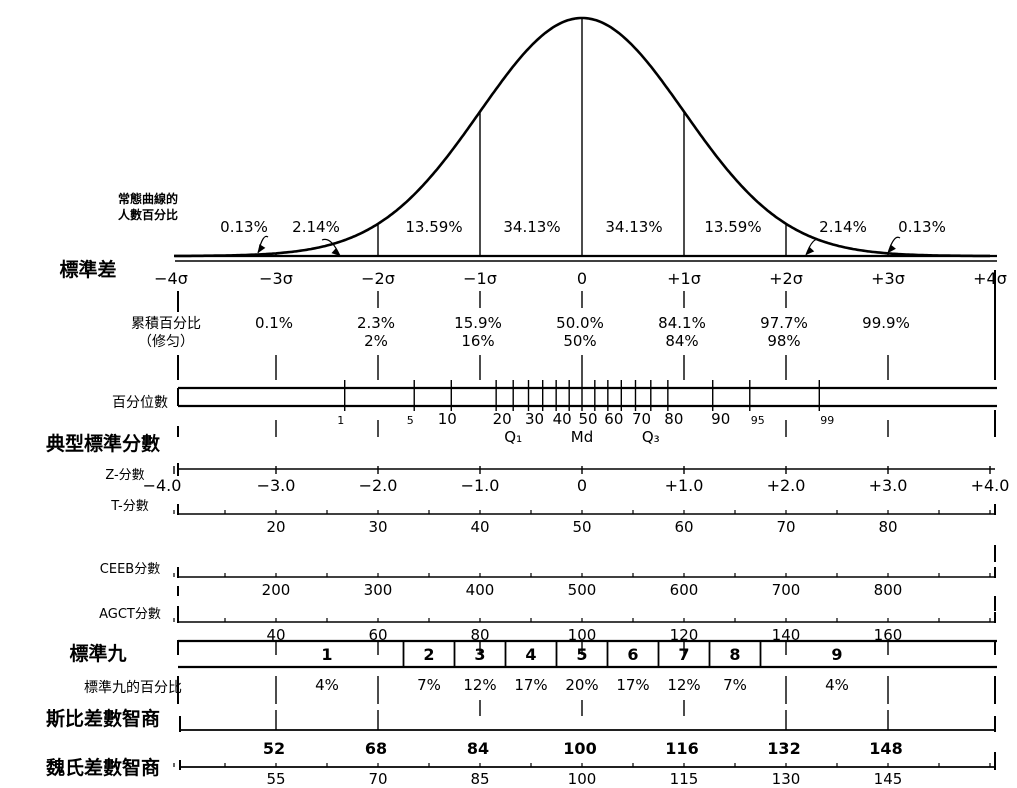  Describe the element at coordinates (480, 485) in the screenshot. I see `z-score-value: −1.0` at that location.